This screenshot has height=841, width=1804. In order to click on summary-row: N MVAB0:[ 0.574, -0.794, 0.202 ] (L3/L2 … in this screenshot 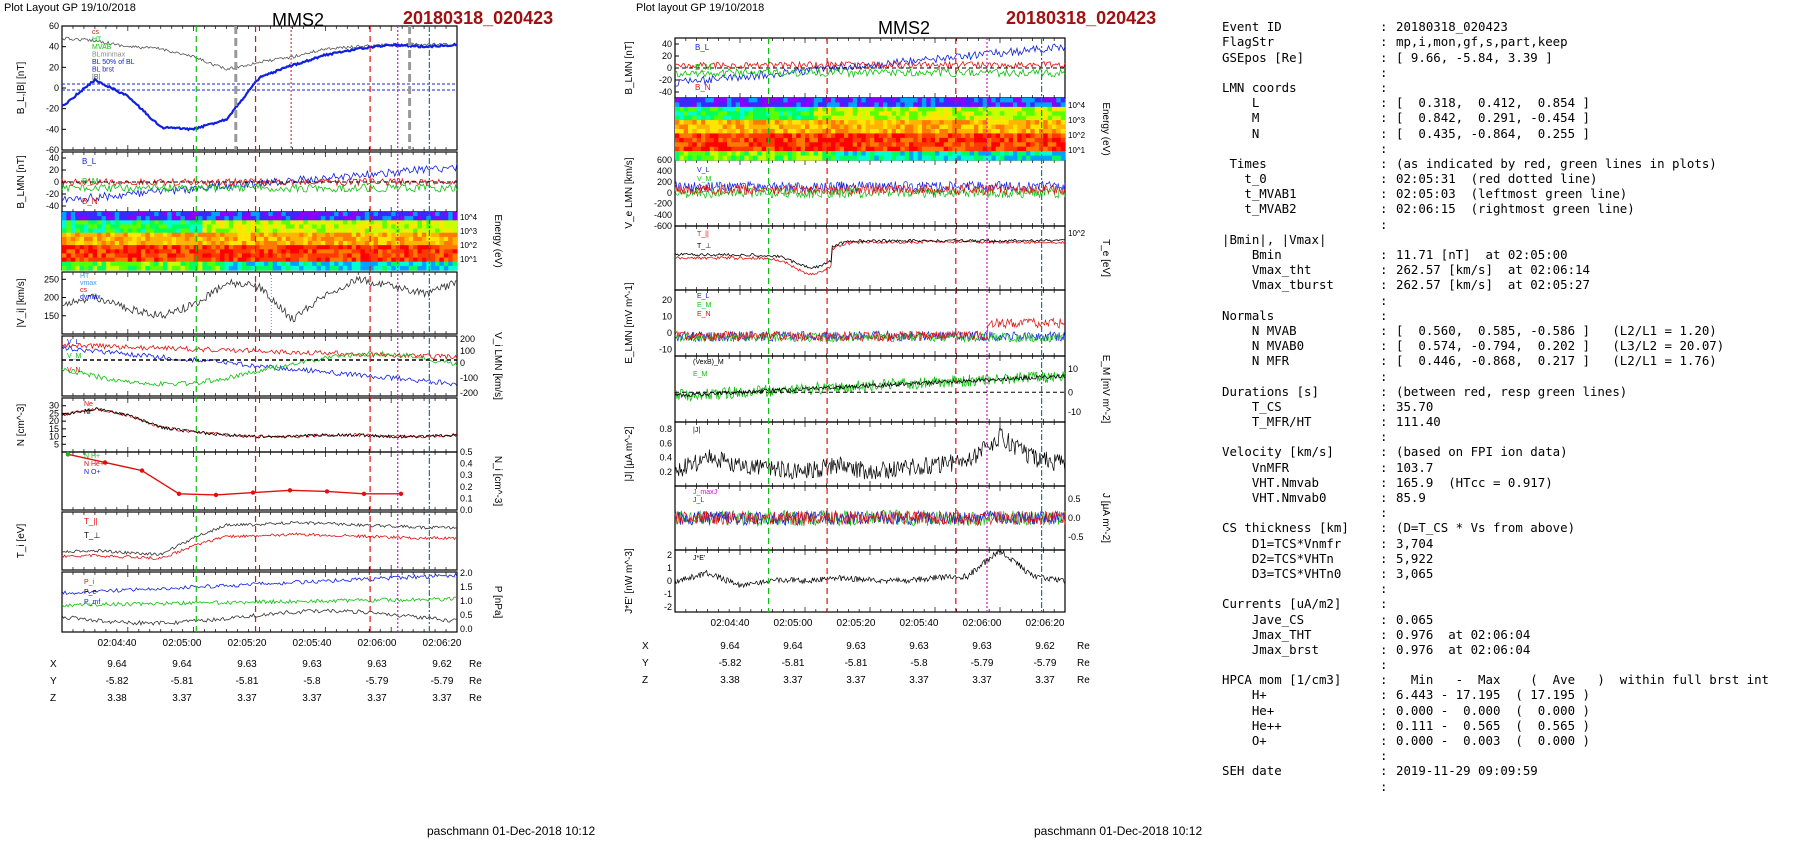, I will do `click(1511, 345)`.